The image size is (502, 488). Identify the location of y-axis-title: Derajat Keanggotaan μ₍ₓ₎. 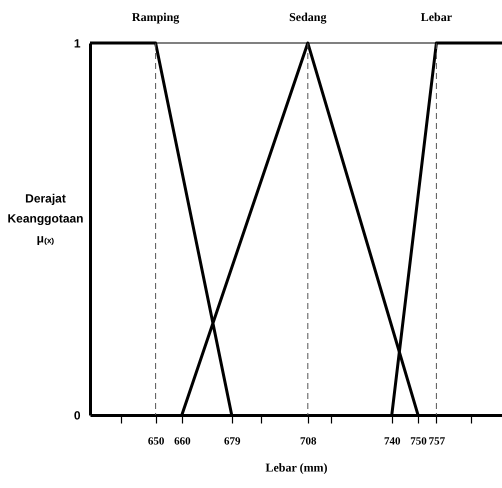
(45, 219).